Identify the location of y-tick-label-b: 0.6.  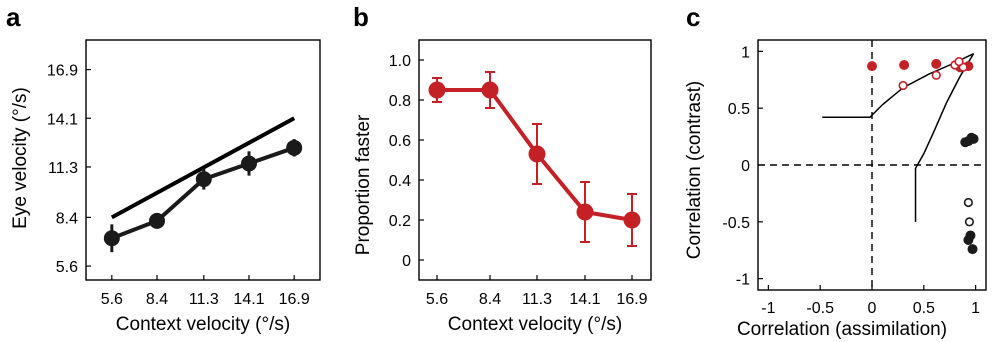
(400, 141).